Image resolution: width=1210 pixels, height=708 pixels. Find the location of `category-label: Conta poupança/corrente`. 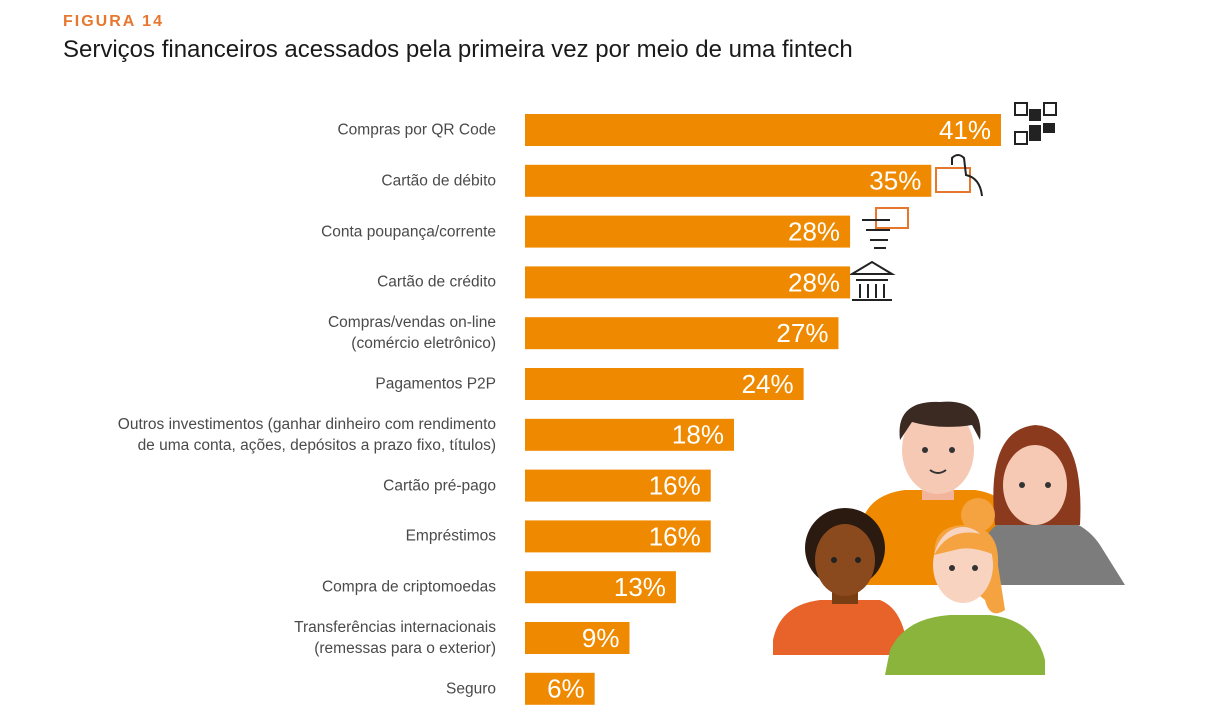

category-label: Conta poupança/corrente is located at coordinates (408, 232).